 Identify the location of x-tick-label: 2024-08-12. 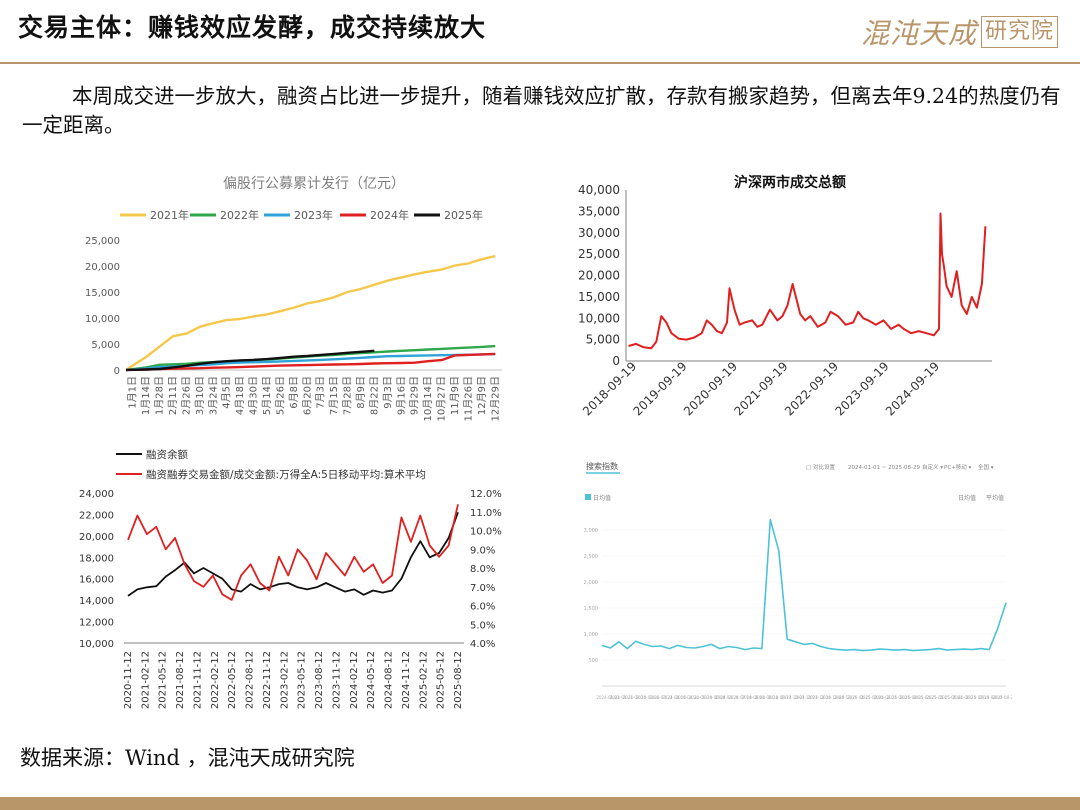
(389, 680).